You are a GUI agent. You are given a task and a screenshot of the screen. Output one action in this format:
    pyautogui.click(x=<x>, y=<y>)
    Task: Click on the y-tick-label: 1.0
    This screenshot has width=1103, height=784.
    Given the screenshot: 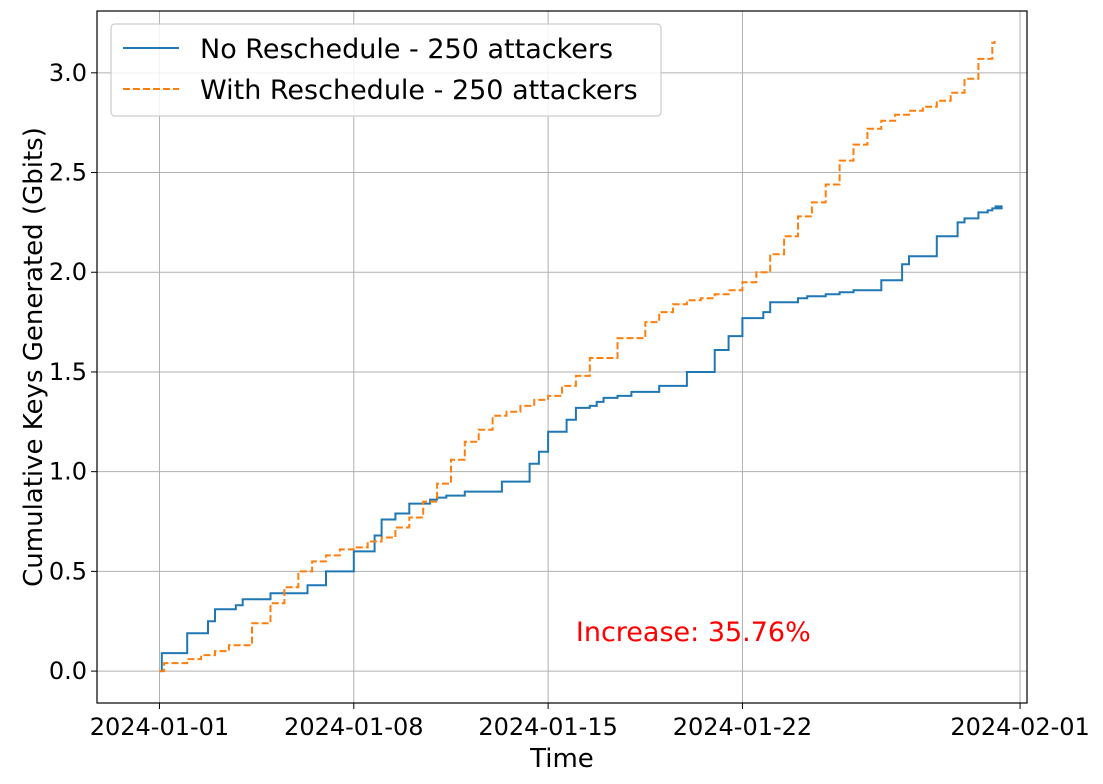 What is the action you would take?
    pyautogui.click(x=68, y=472)
    